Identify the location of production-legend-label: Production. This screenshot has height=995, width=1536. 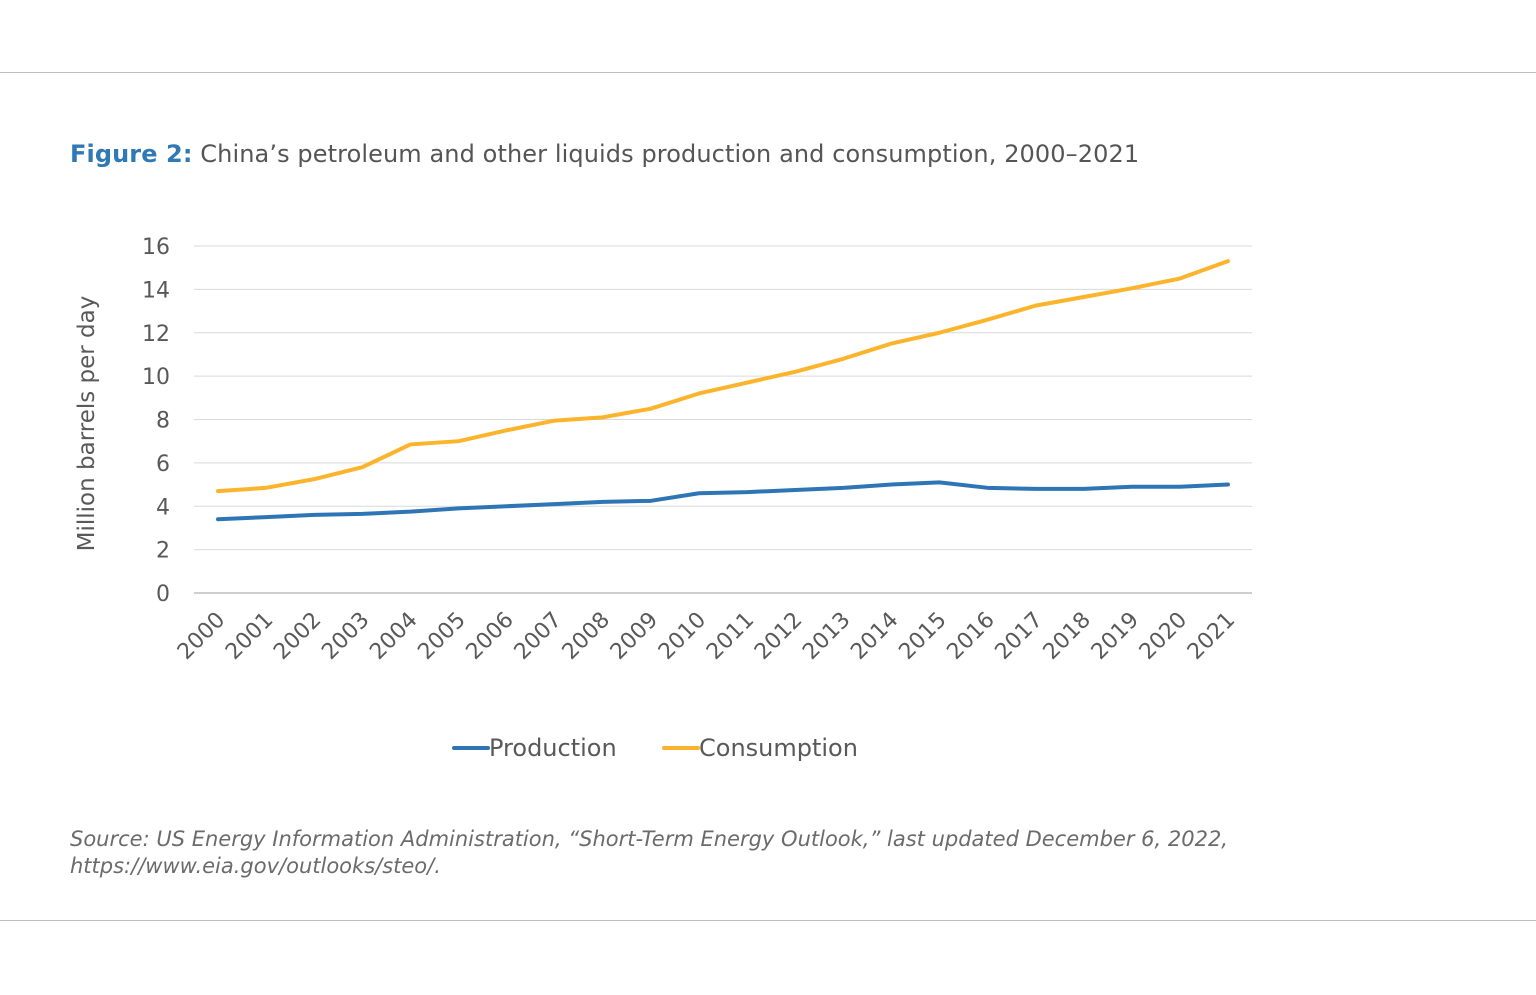
(553, 748).